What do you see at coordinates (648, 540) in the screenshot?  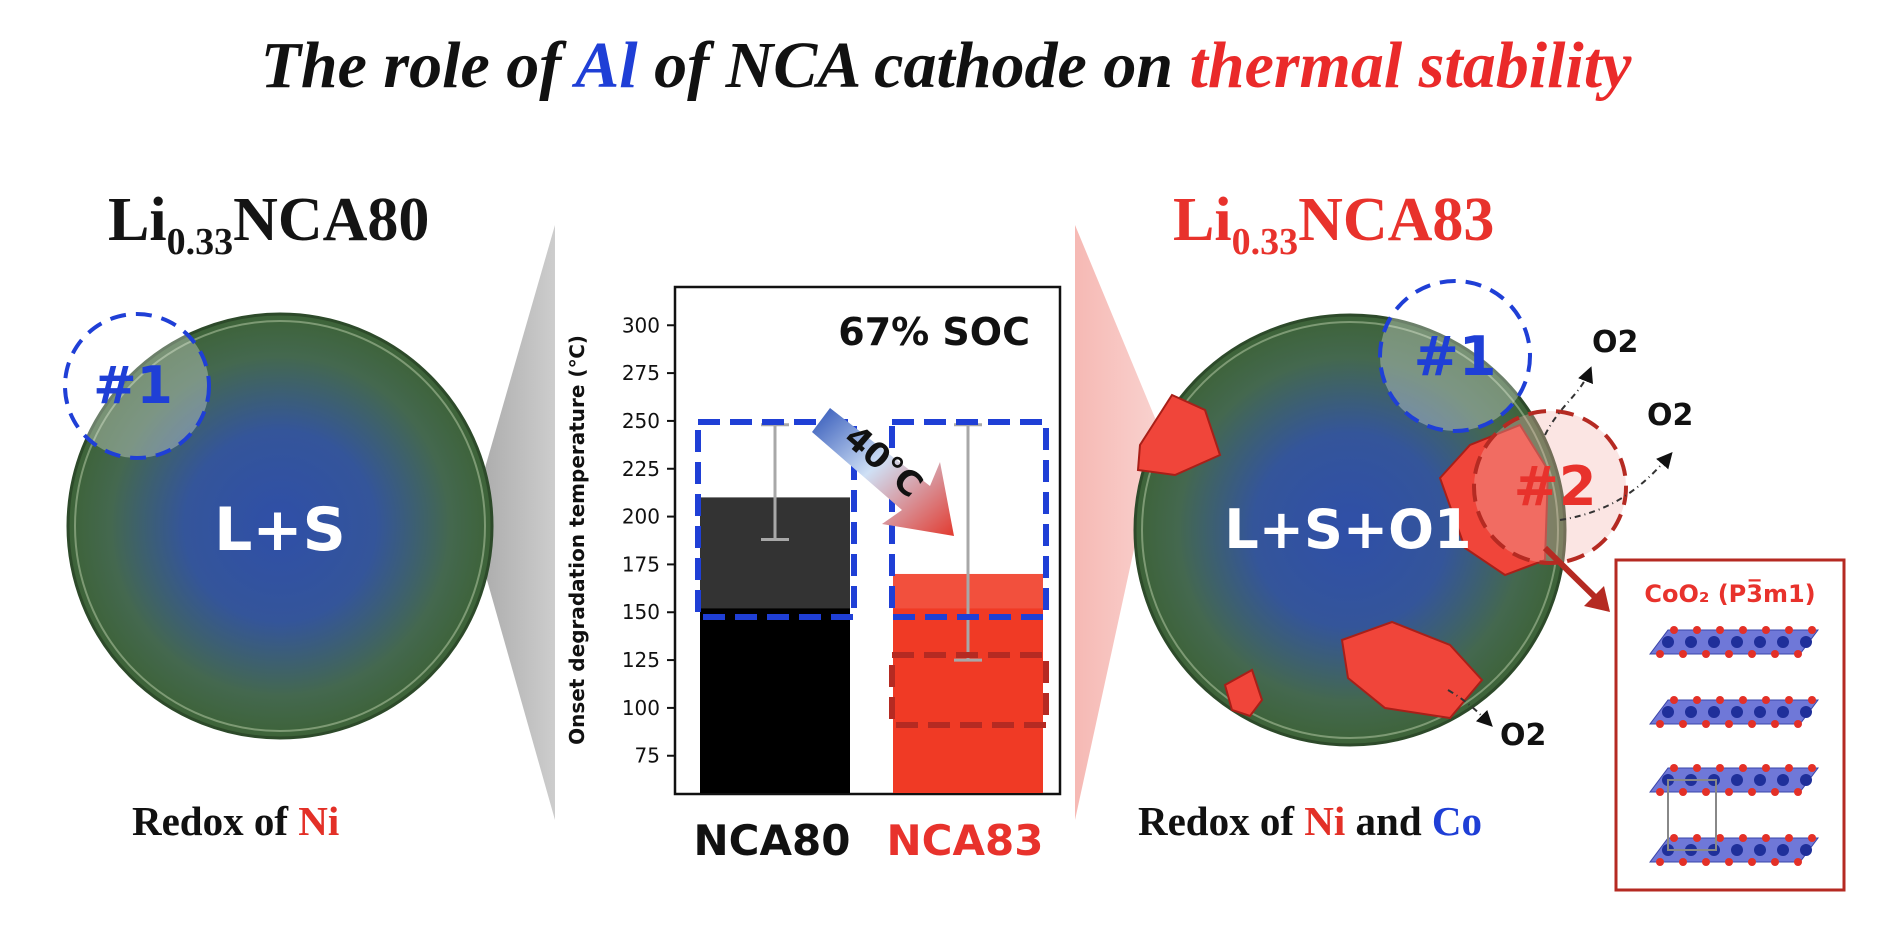 I see `y-axis-ticks: 75 100 125 150 175 200 225 250 275 300` at bounding box center [648, 540].